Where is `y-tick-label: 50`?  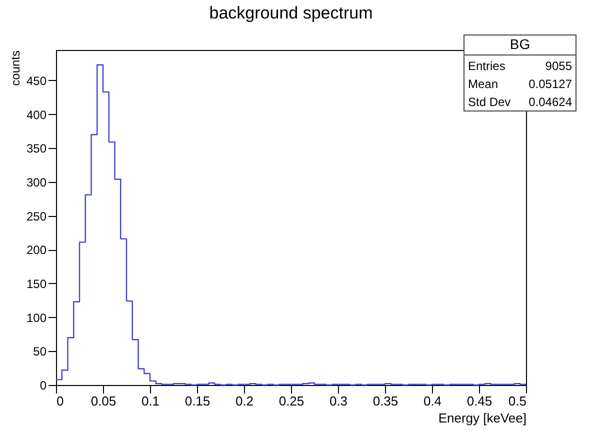
y-tick-label: 50 is located at coordinates (40, 351).